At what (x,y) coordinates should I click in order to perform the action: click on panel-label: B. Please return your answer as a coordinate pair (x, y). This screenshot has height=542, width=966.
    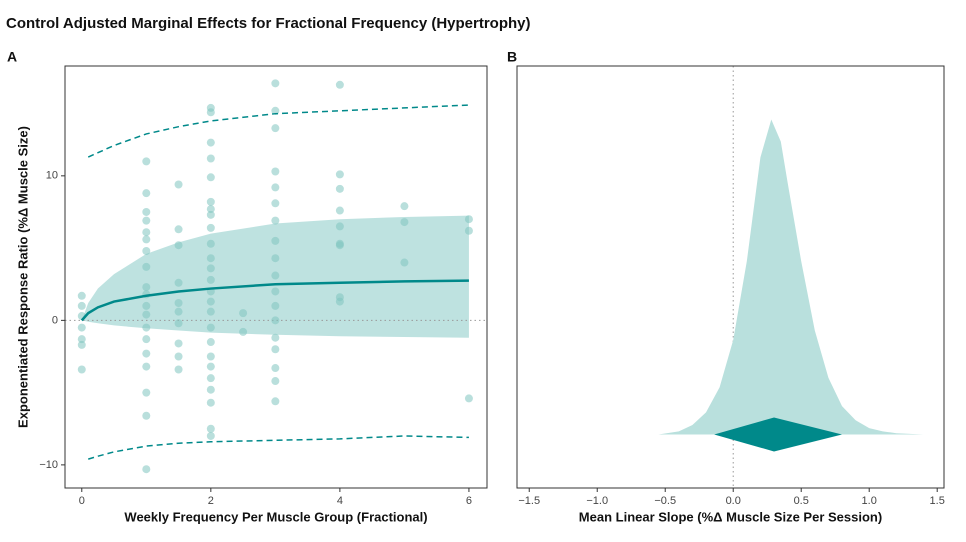
    Looking at the image, I should click on (512, 57).